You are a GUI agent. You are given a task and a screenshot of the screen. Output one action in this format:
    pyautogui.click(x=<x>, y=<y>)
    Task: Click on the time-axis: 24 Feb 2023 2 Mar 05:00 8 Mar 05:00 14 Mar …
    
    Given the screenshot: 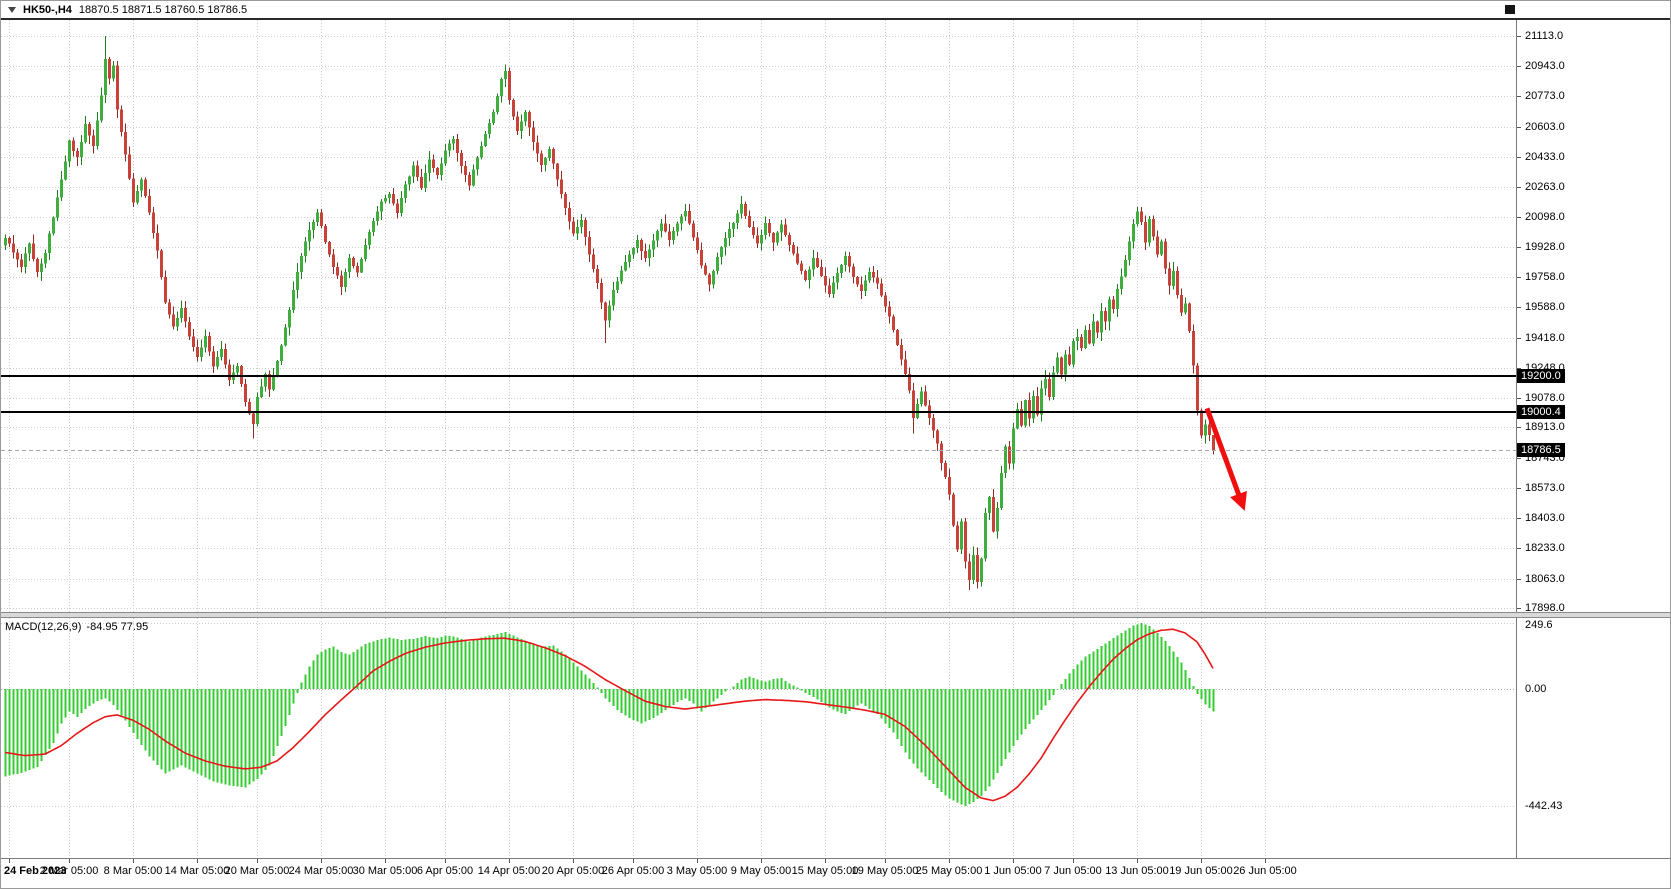 What is the action you would take?
    pyautogui.click(x=835, y=873)
    